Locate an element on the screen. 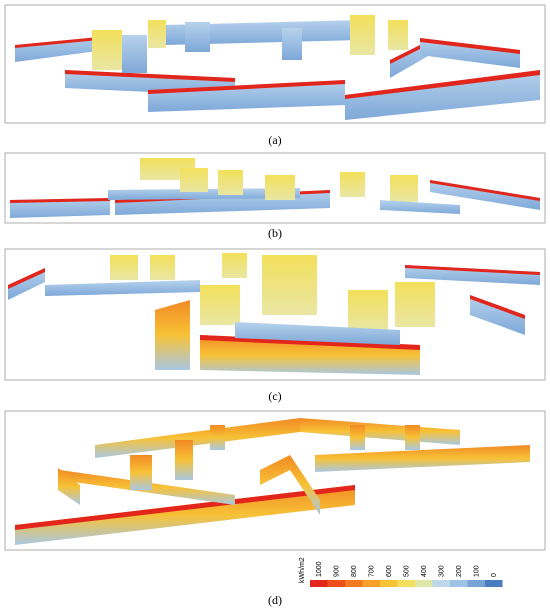 Image resolution: width=550 pixels, height=611 pixels. legend-label: 200 is located at coordinates (459, 571).